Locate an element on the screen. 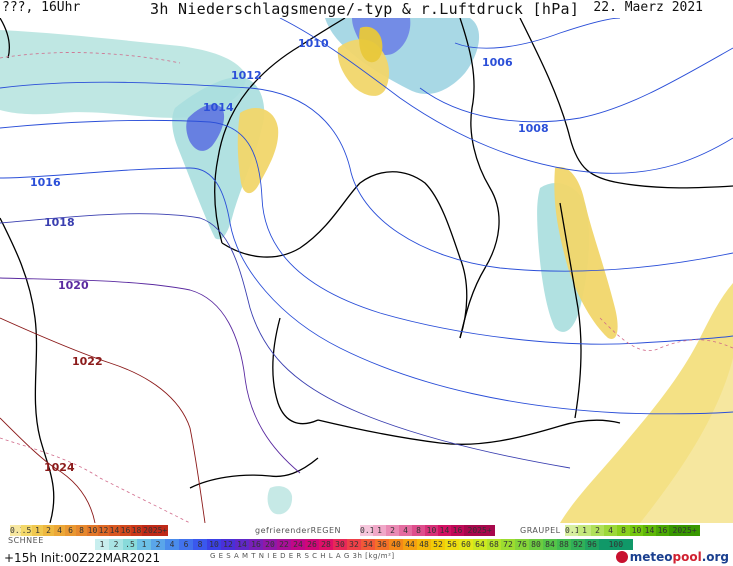 The height and width of the screenshot is (566, 733). snow-scale-swatch: 56 is located at coordinates (452, 544).